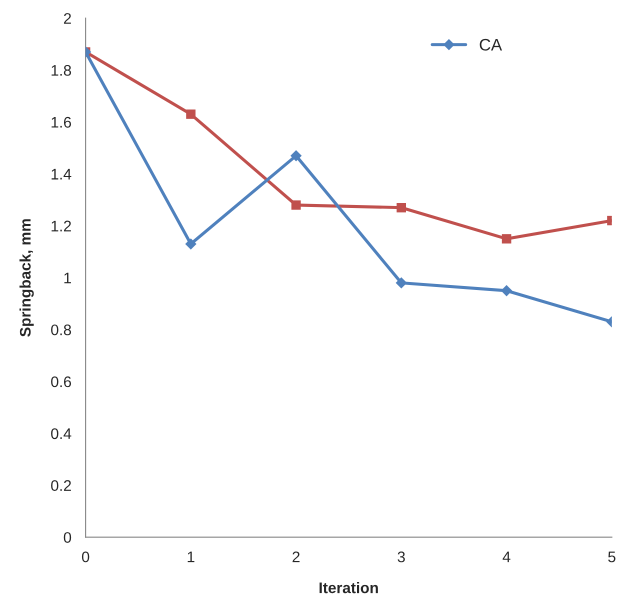  I want to click on y-tick-label: 0.8, so click(61, 330).